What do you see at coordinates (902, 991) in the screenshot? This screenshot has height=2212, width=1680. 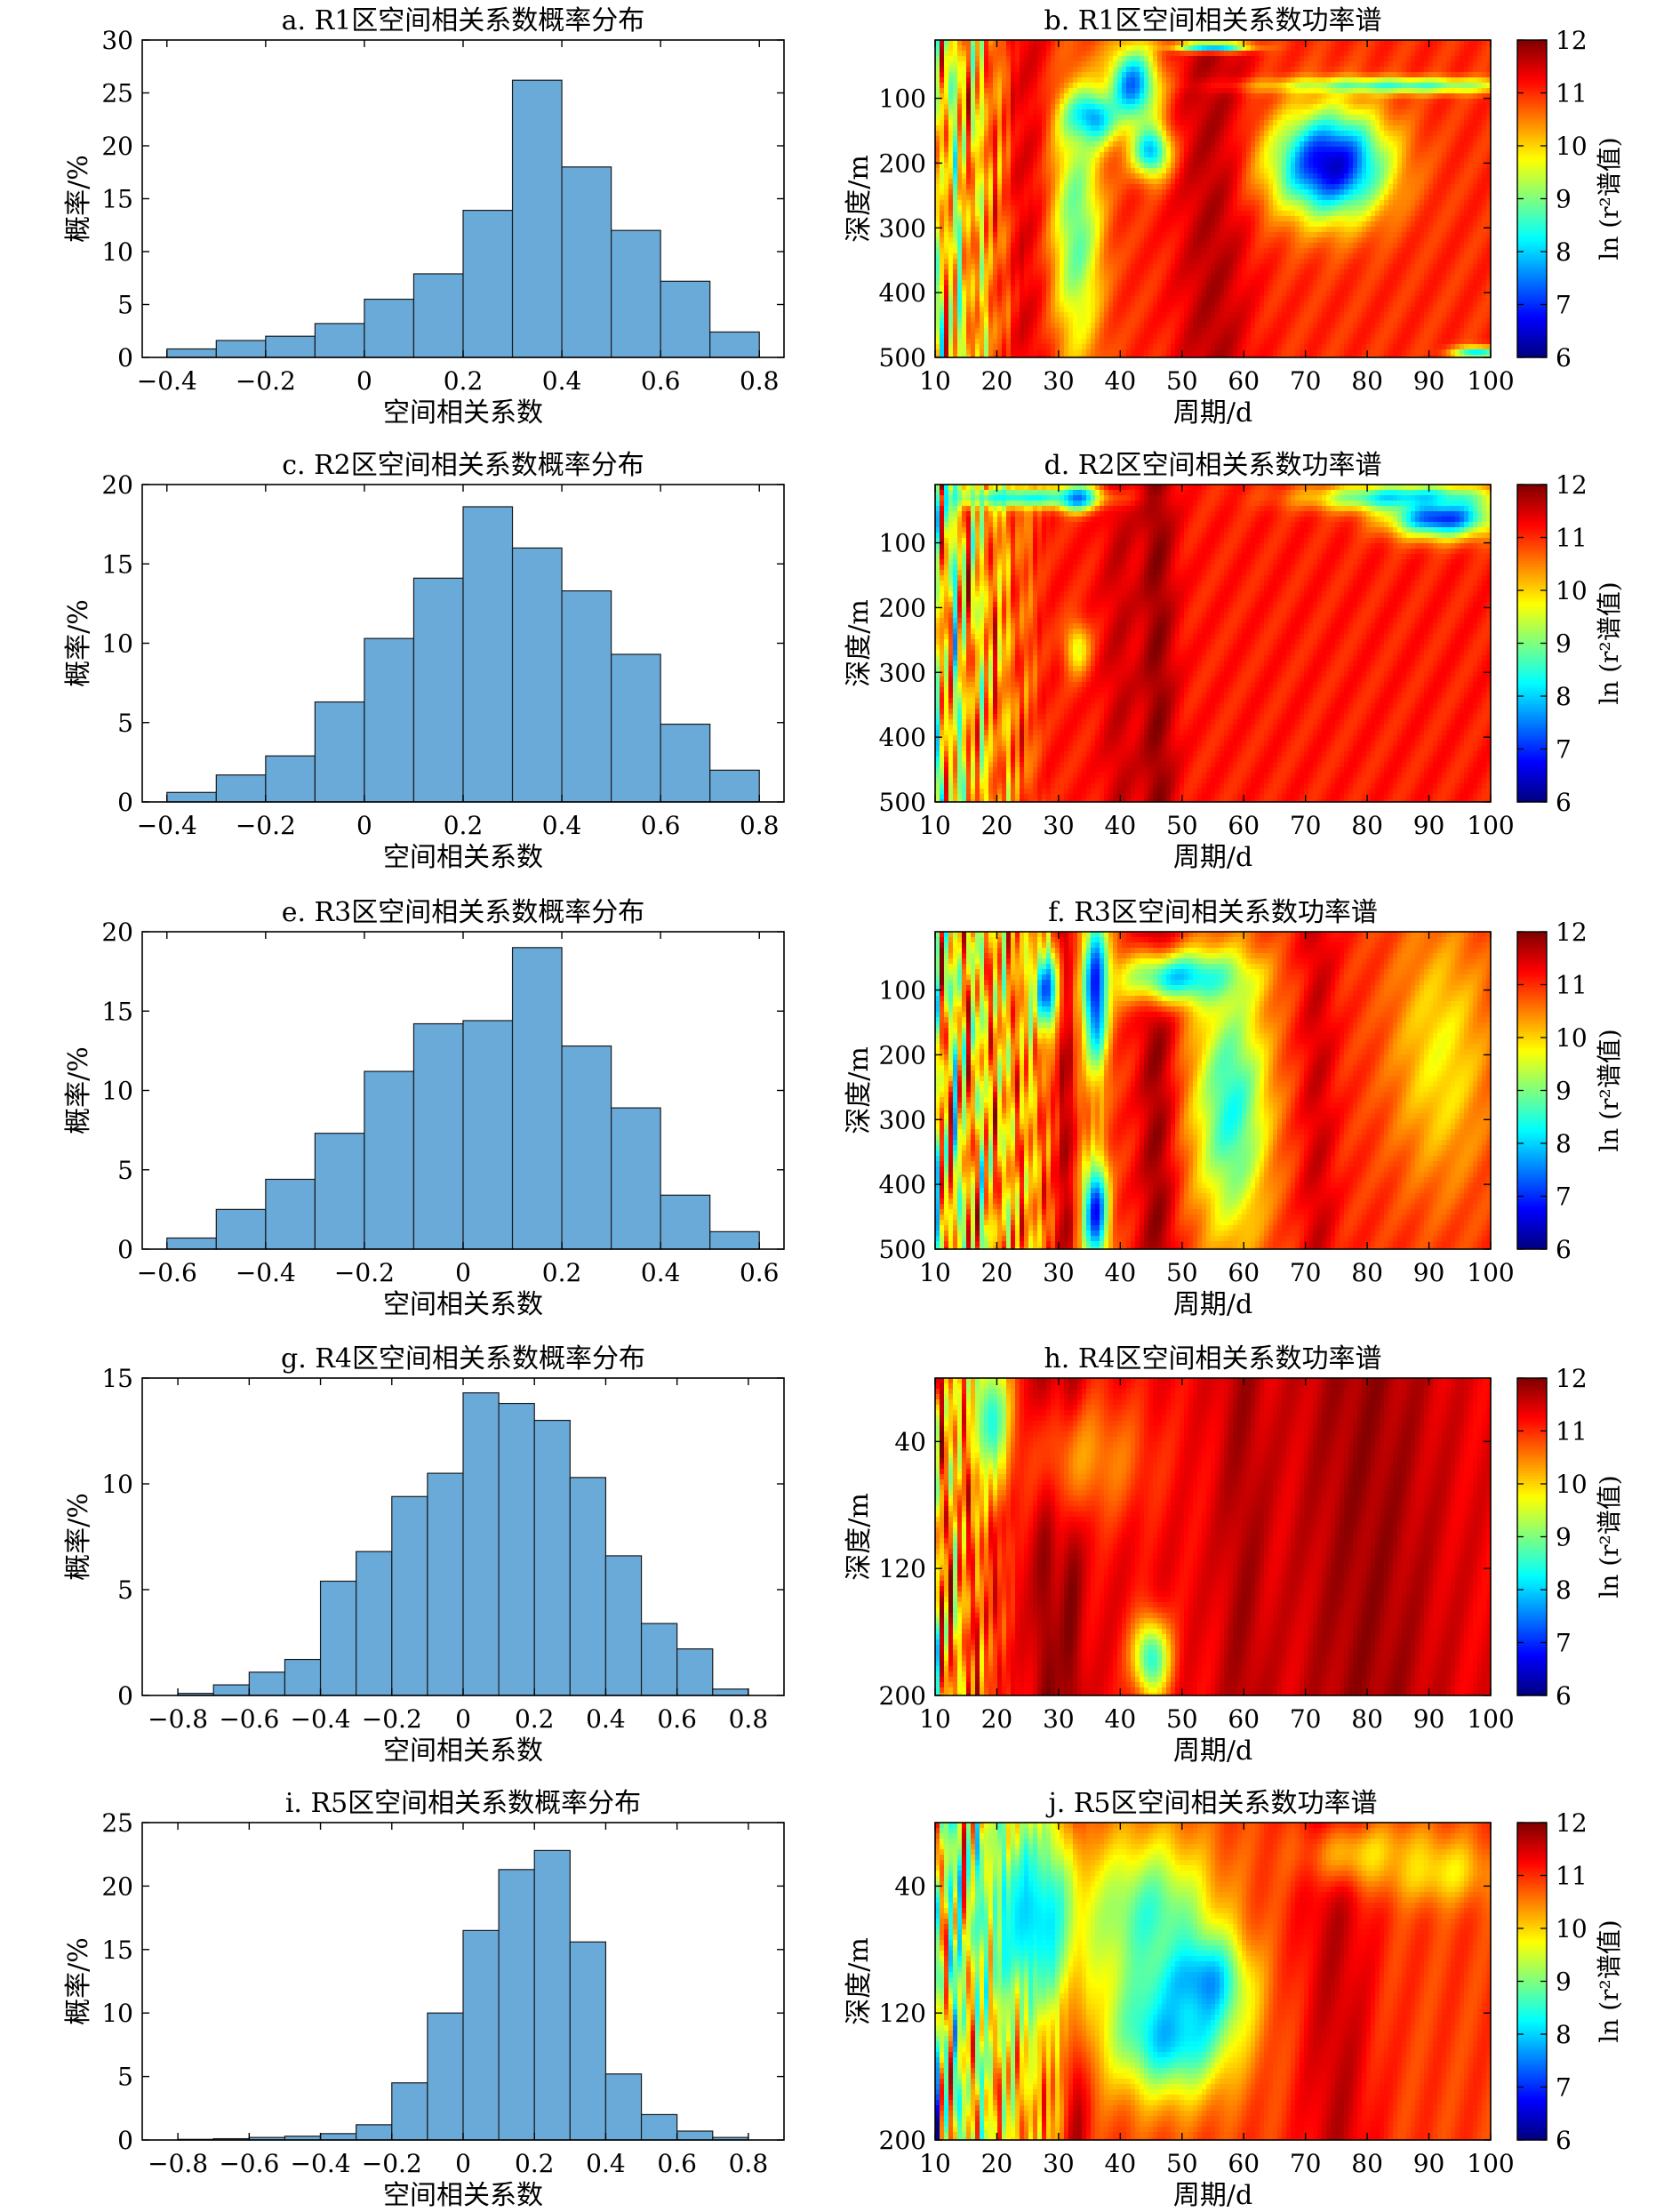 I see `y-tick-label: 100` at bounding box center [902, 991].